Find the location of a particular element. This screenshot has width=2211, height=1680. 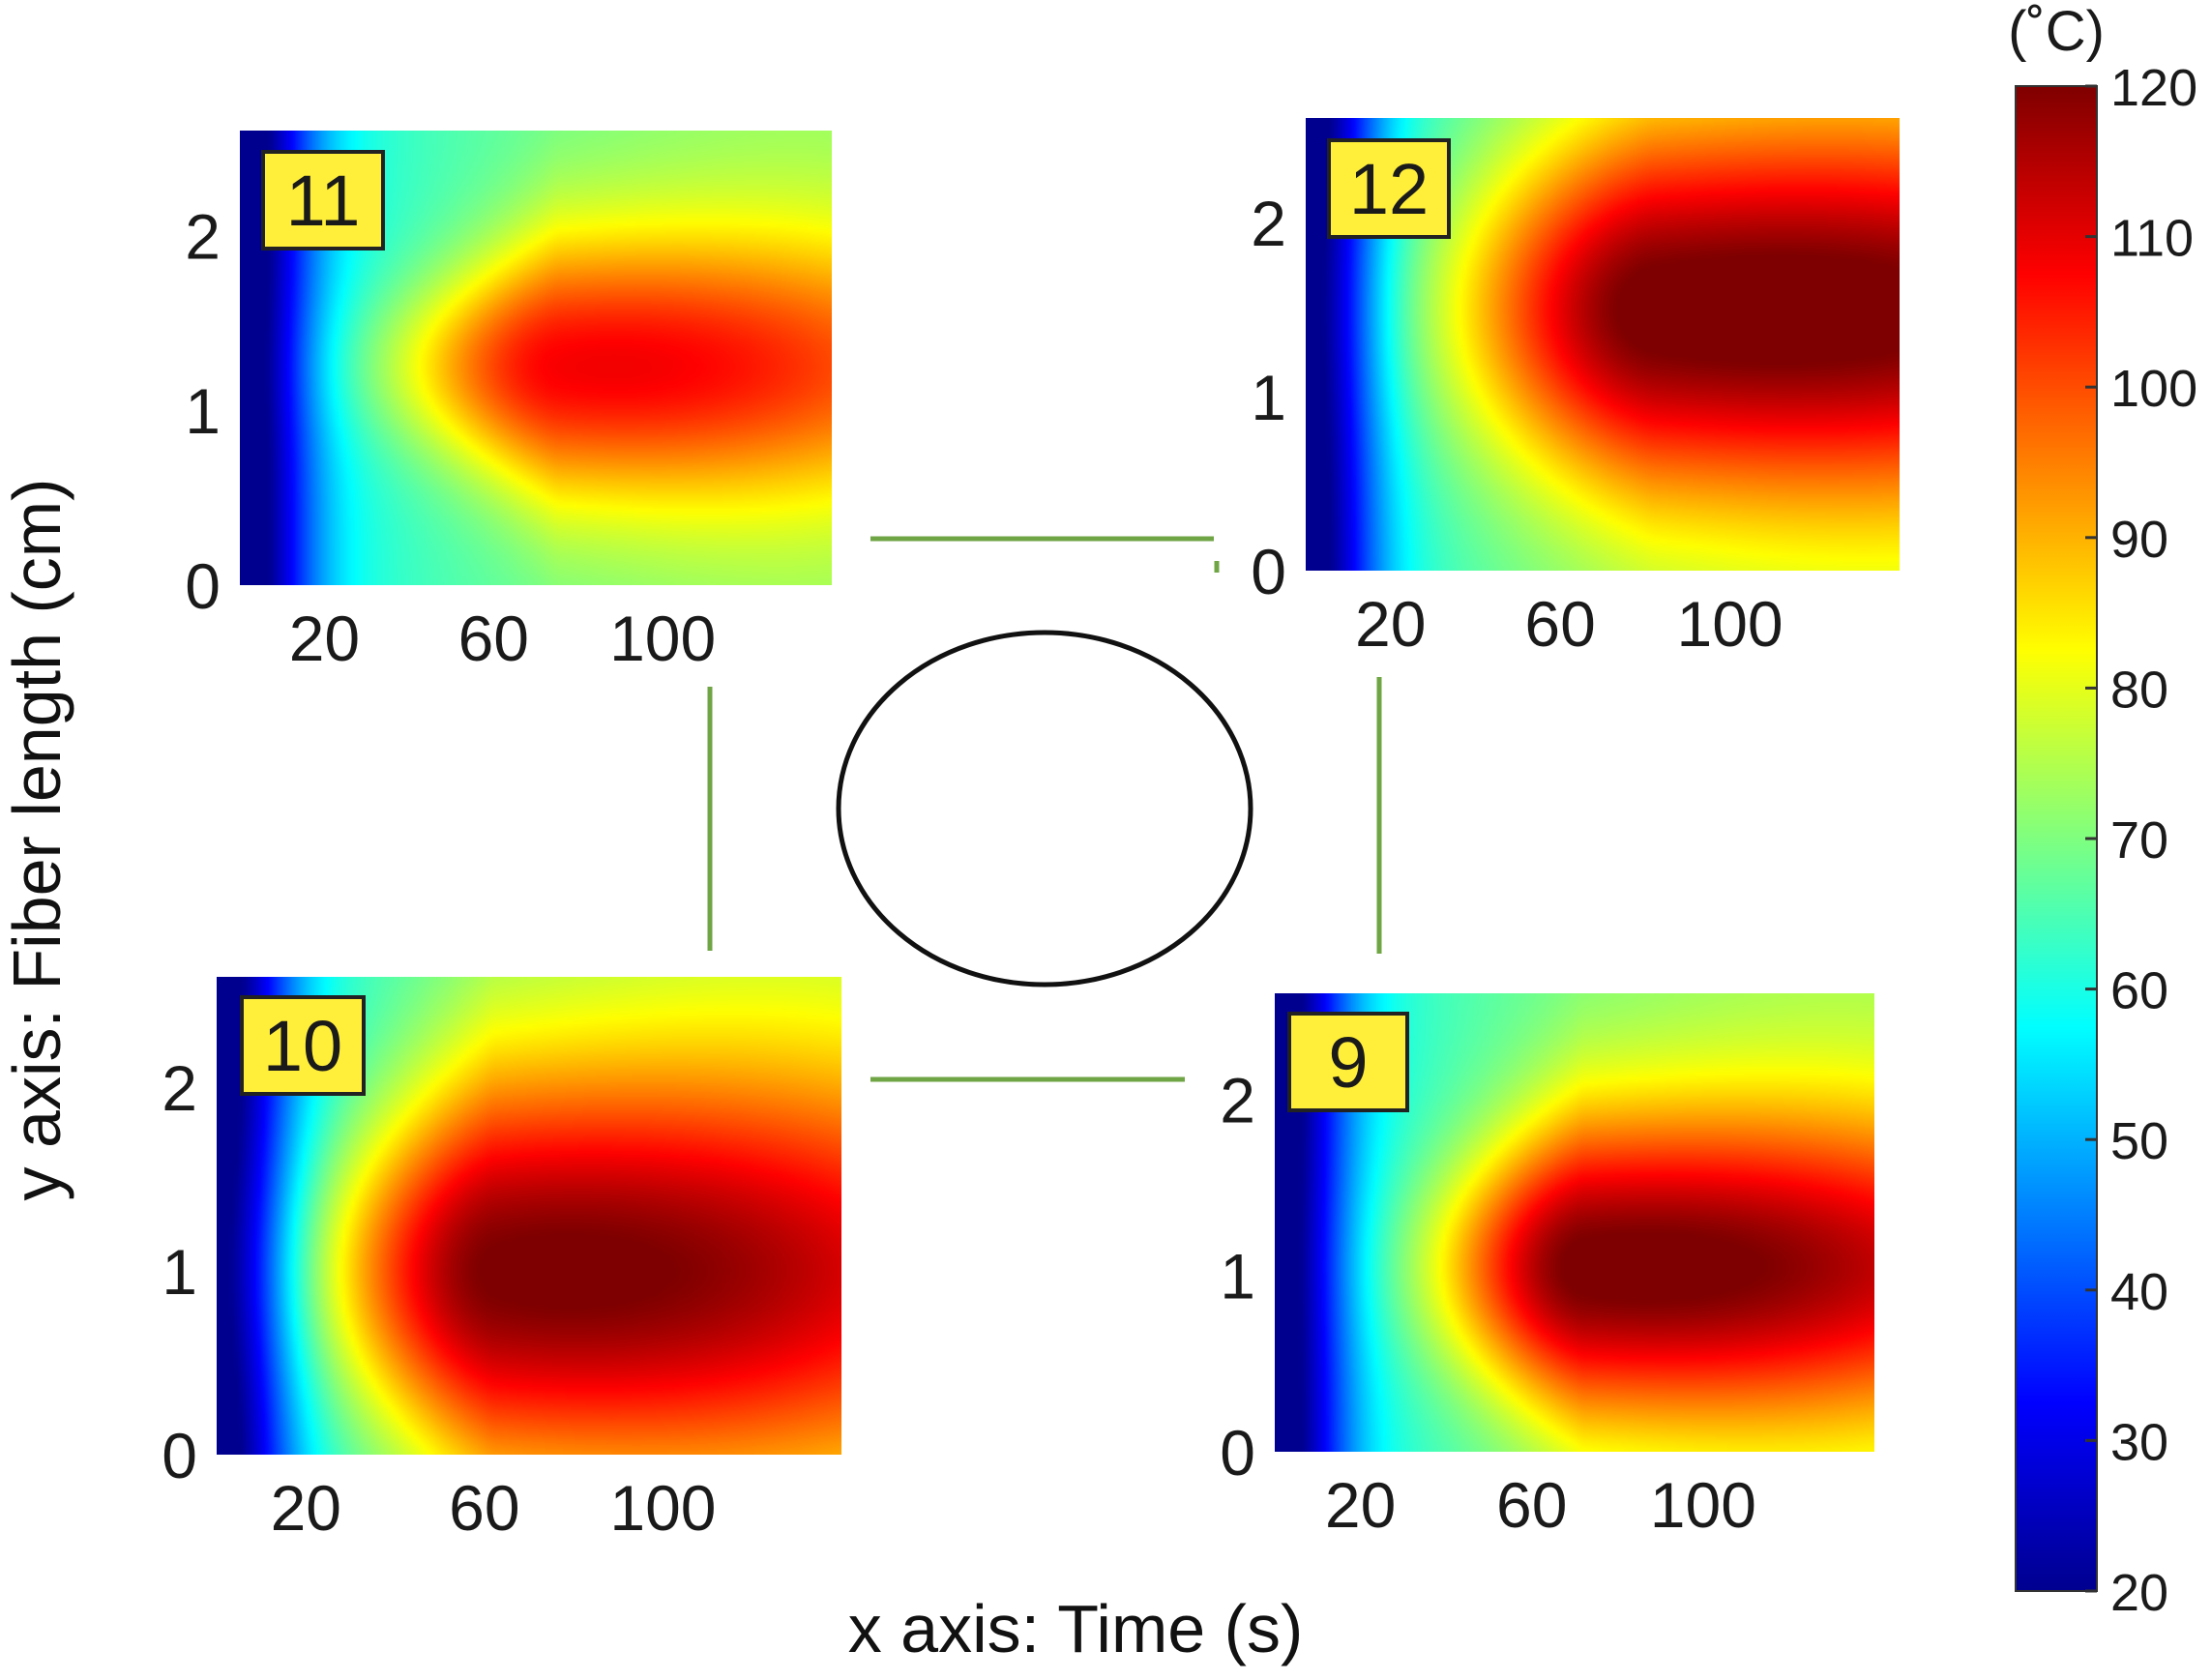

colorbar-tick-label: 50 is located at coordinates (2139, 1141).